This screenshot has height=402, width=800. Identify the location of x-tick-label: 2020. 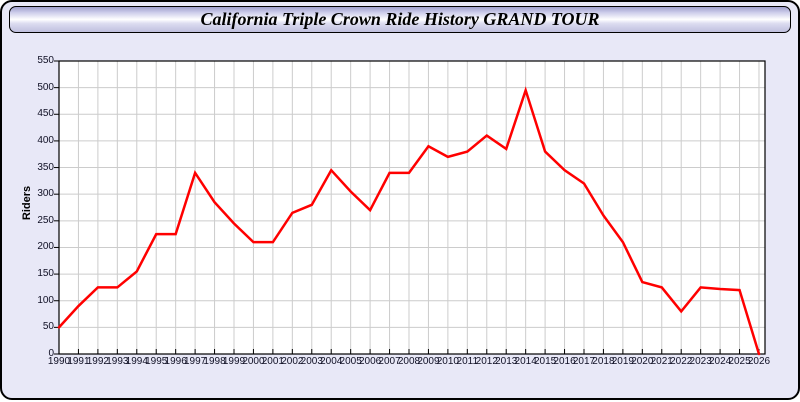
(642, 361).